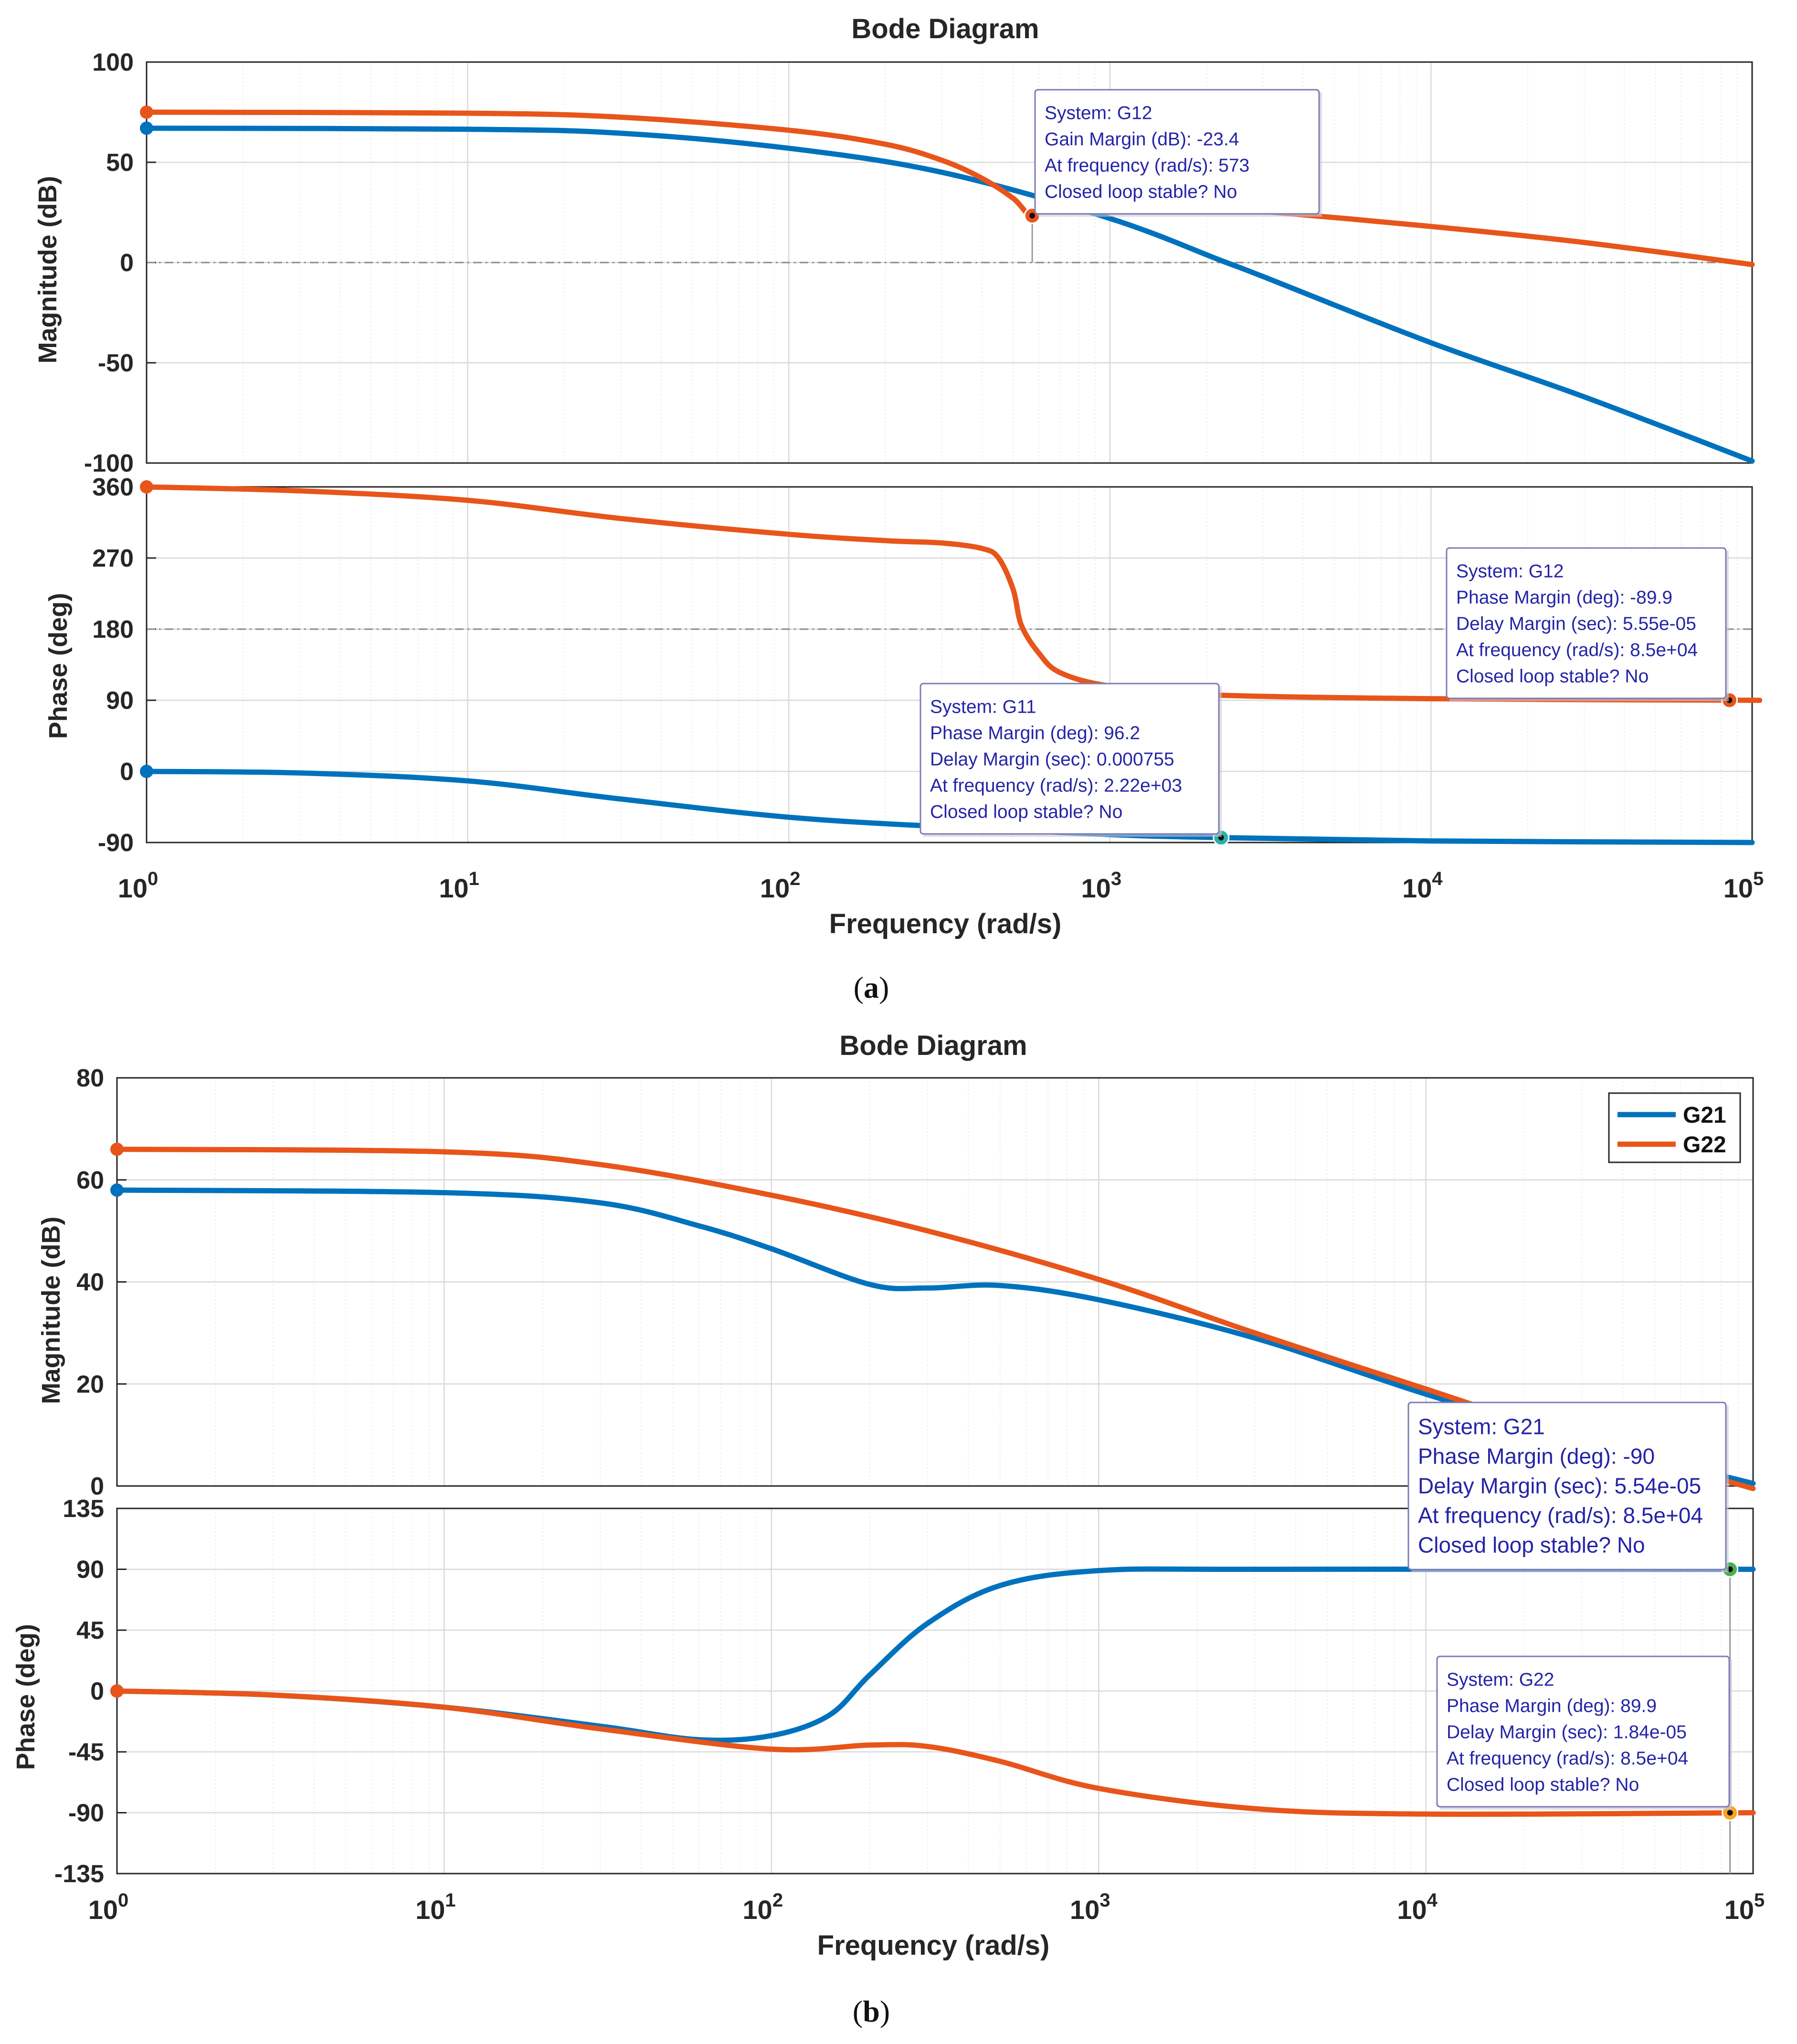 The height and width of the screenshot is (2044, 1797). What do you see at coordinates (120, 163) in the screenshot?
I see `y-tick-label: 50` at bounding box center [120, 163].